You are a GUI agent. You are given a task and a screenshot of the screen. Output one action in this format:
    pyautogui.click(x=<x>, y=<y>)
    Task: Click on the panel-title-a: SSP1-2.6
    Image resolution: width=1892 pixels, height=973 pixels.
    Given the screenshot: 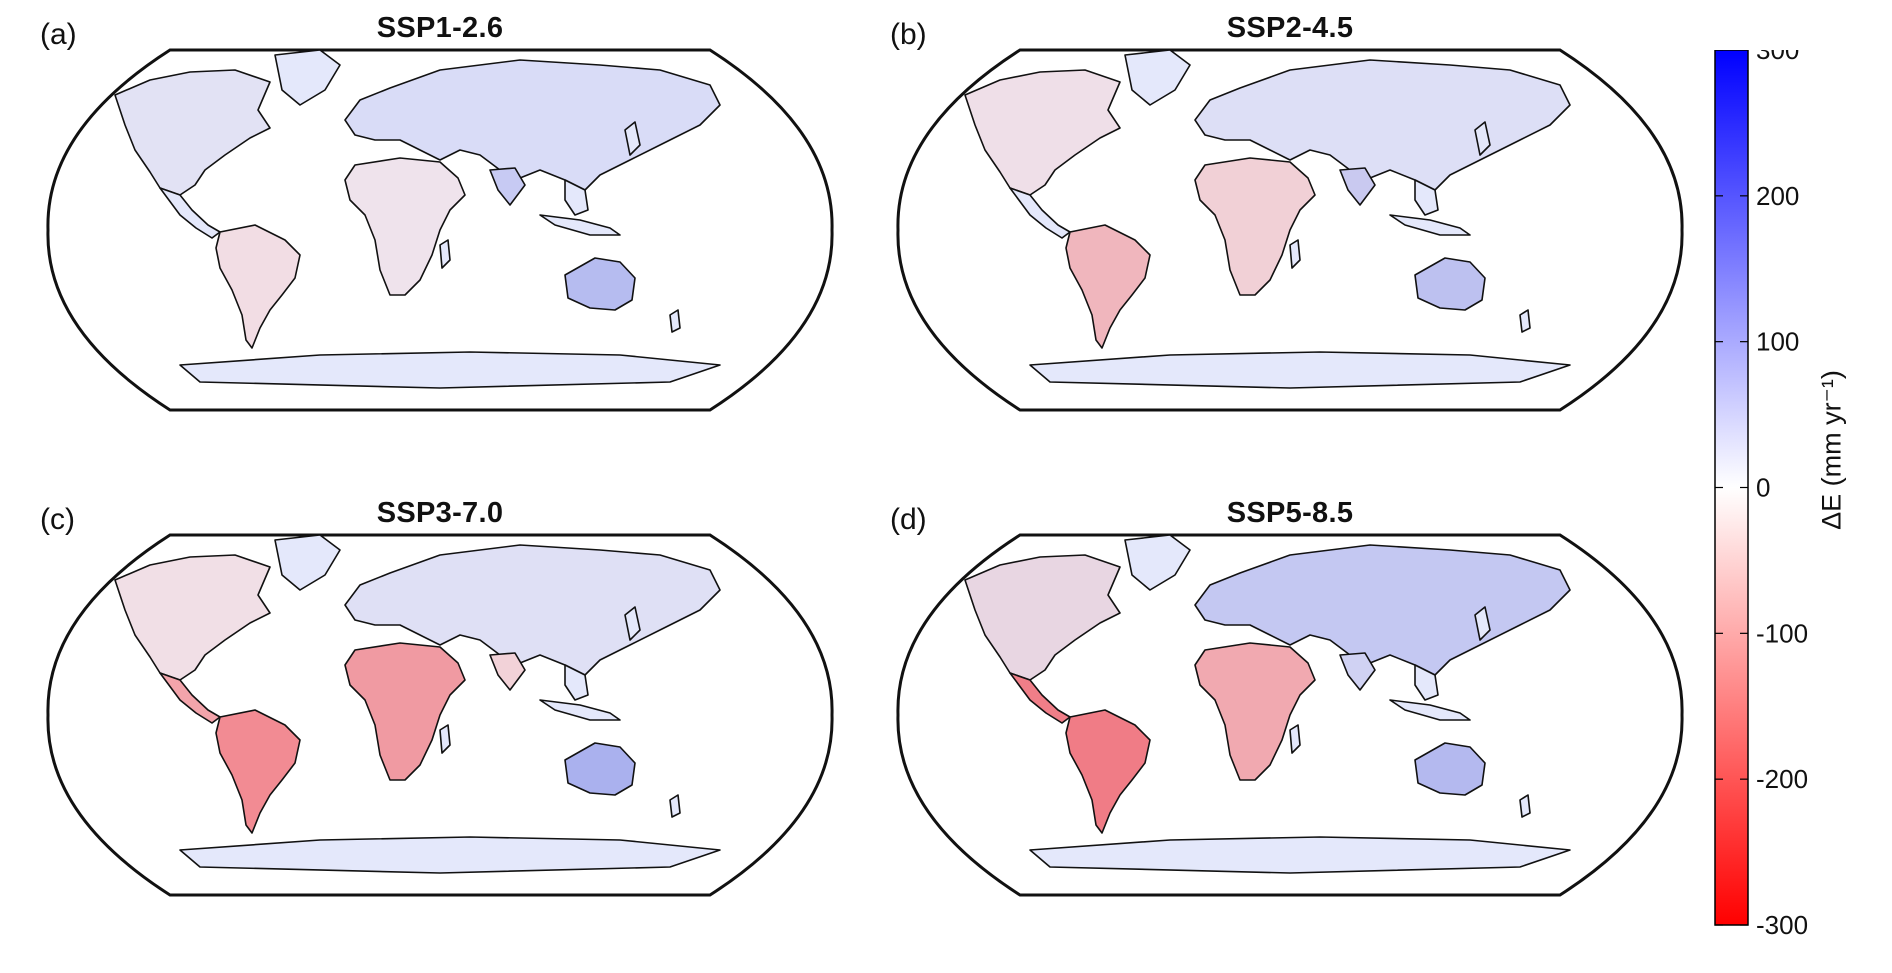 What is the action you would take?
    pyautogui.click(x=440, y=28)
    